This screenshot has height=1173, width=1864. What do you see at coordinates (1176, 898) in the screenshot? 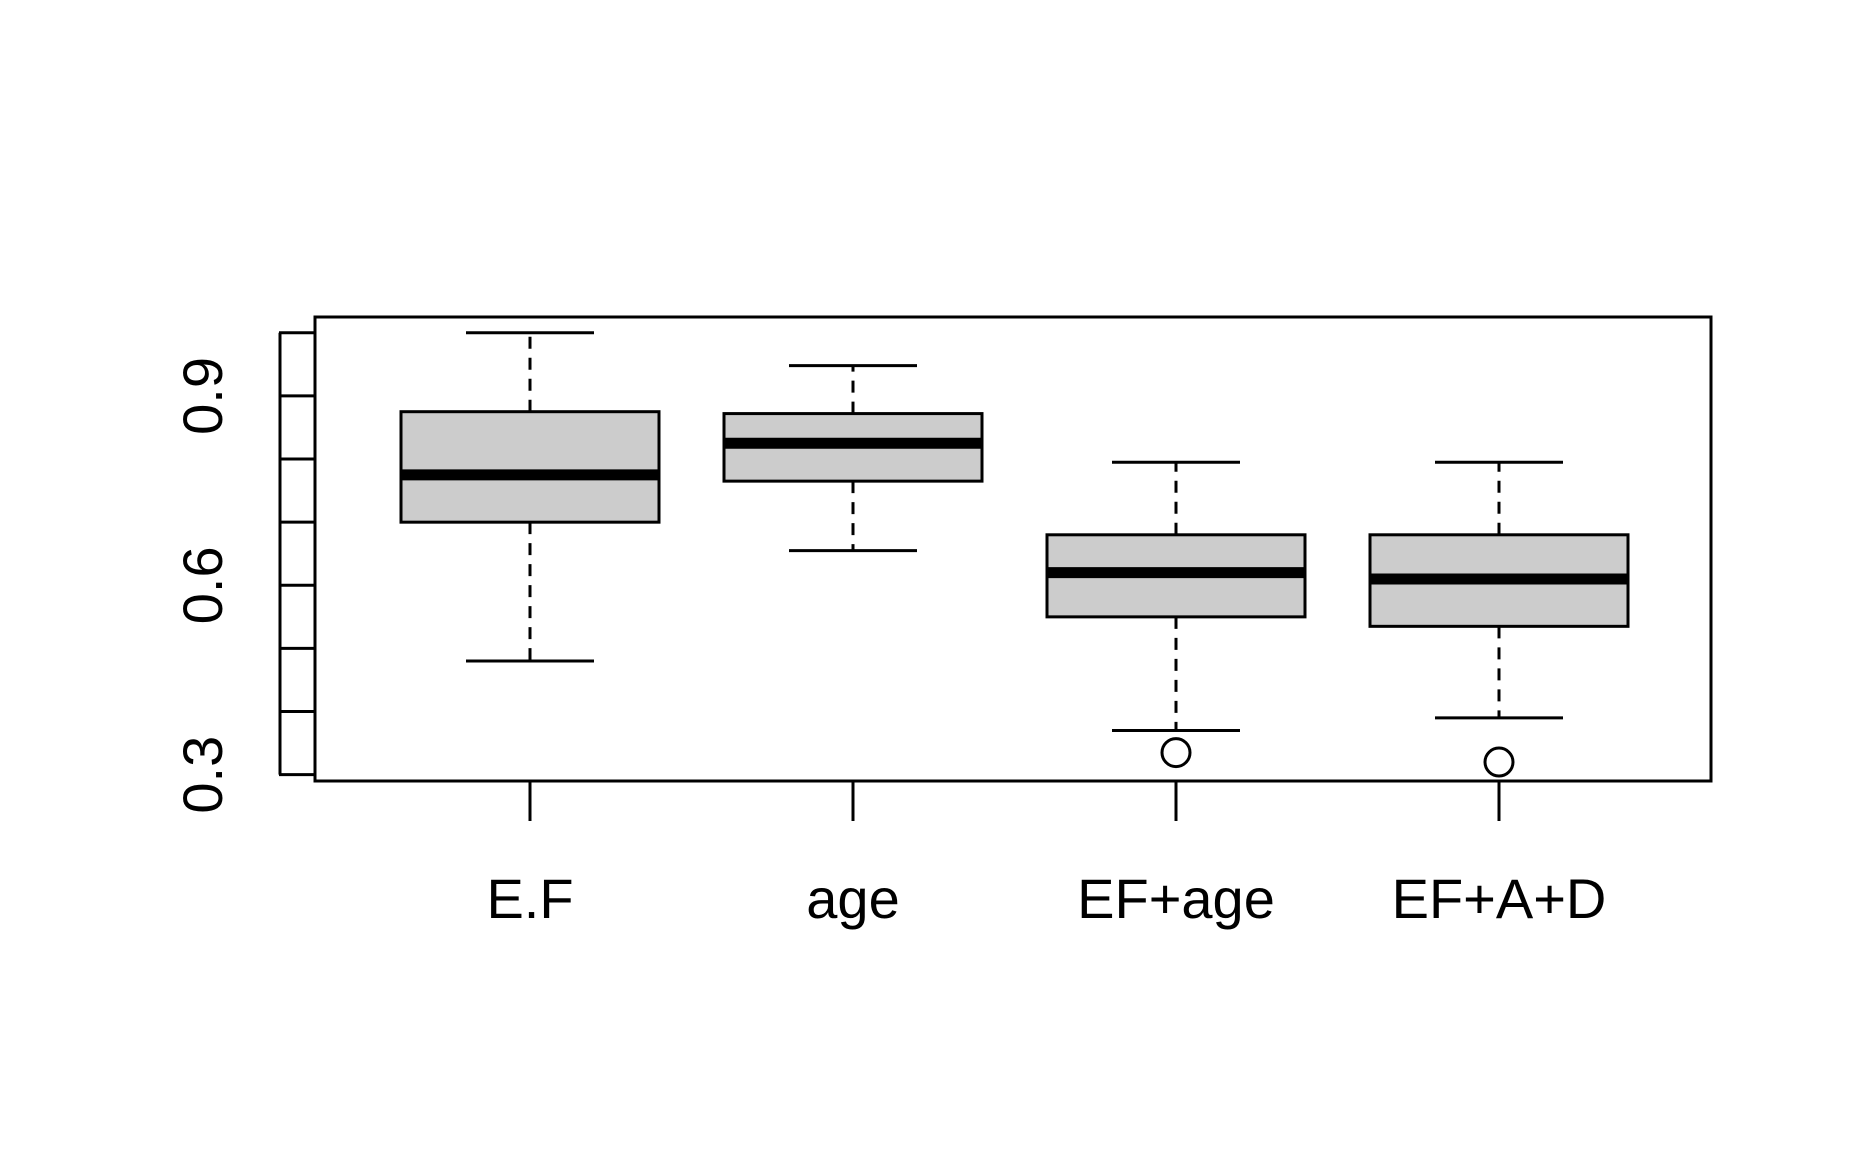
I see `x-tick-label: EF+age` at bounding box center [1176, 898].